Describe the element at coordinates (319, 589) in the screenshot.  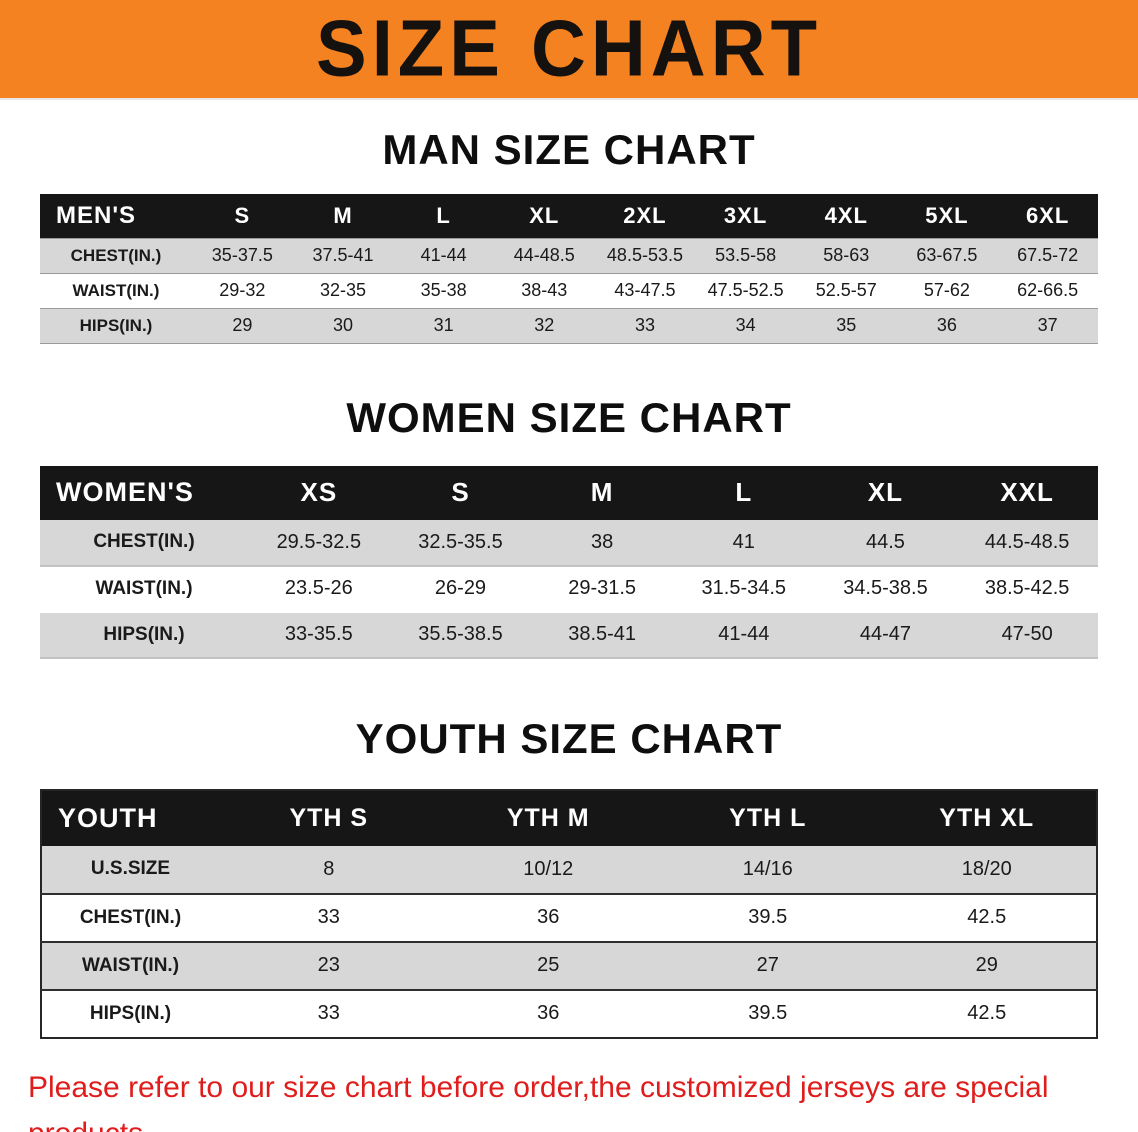
I see `measurement-value-cell: 23.5-26` at that location.